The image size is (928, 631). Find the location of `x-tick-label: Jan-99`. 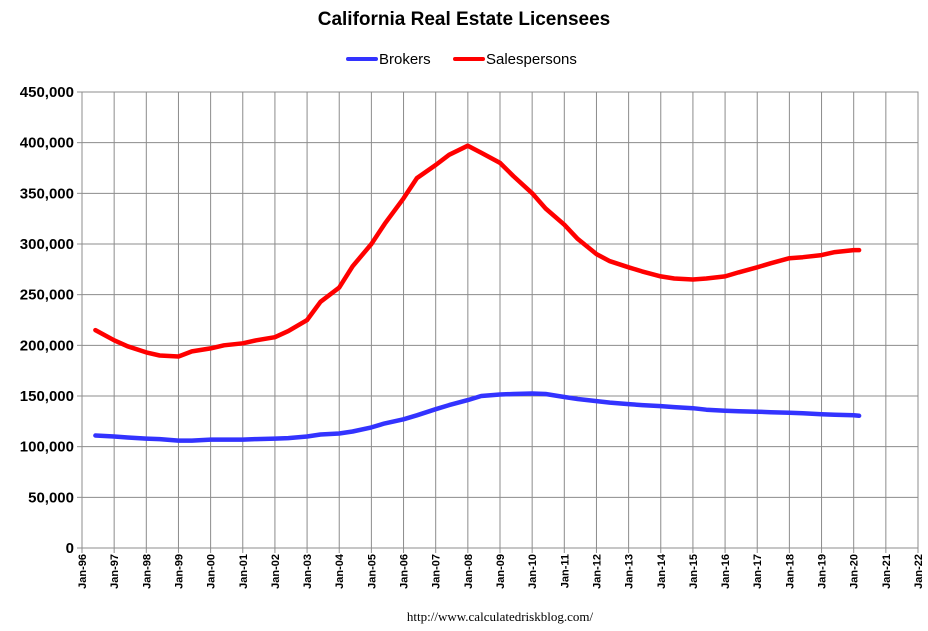

x-tick-label: Jan-99 is located at coordinates (179, 571).